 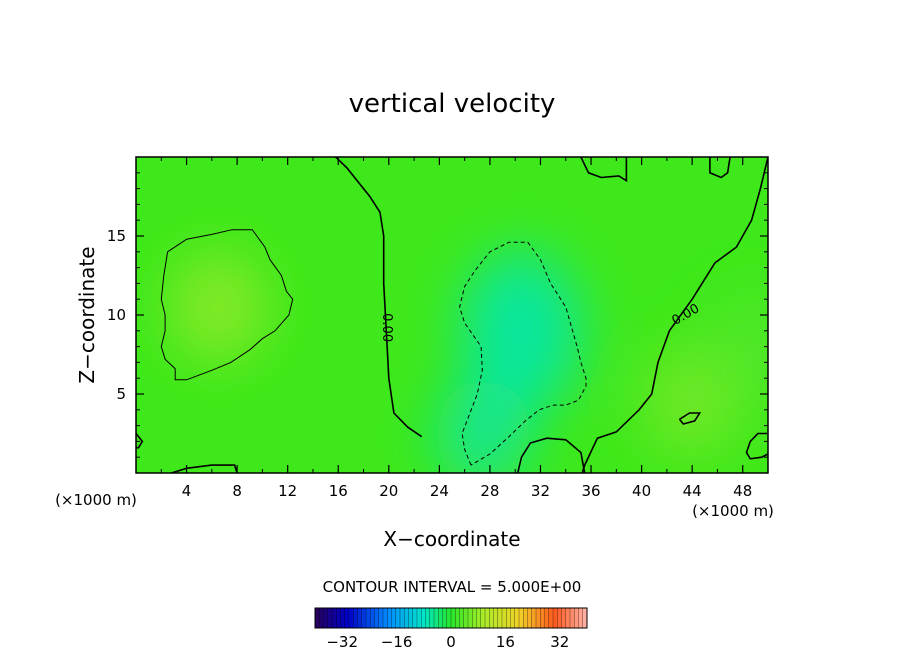 I want to click on x-tick-label: 40, so click(x=641, y=491).